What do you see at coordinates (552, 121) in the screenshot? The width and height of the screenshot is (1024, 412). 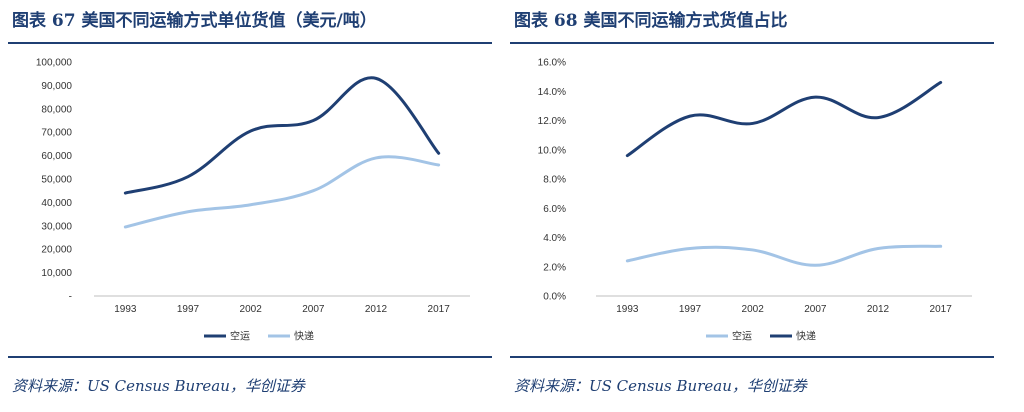 I see `y-tick-label: 12.0%` at bounding box center [552, 121].